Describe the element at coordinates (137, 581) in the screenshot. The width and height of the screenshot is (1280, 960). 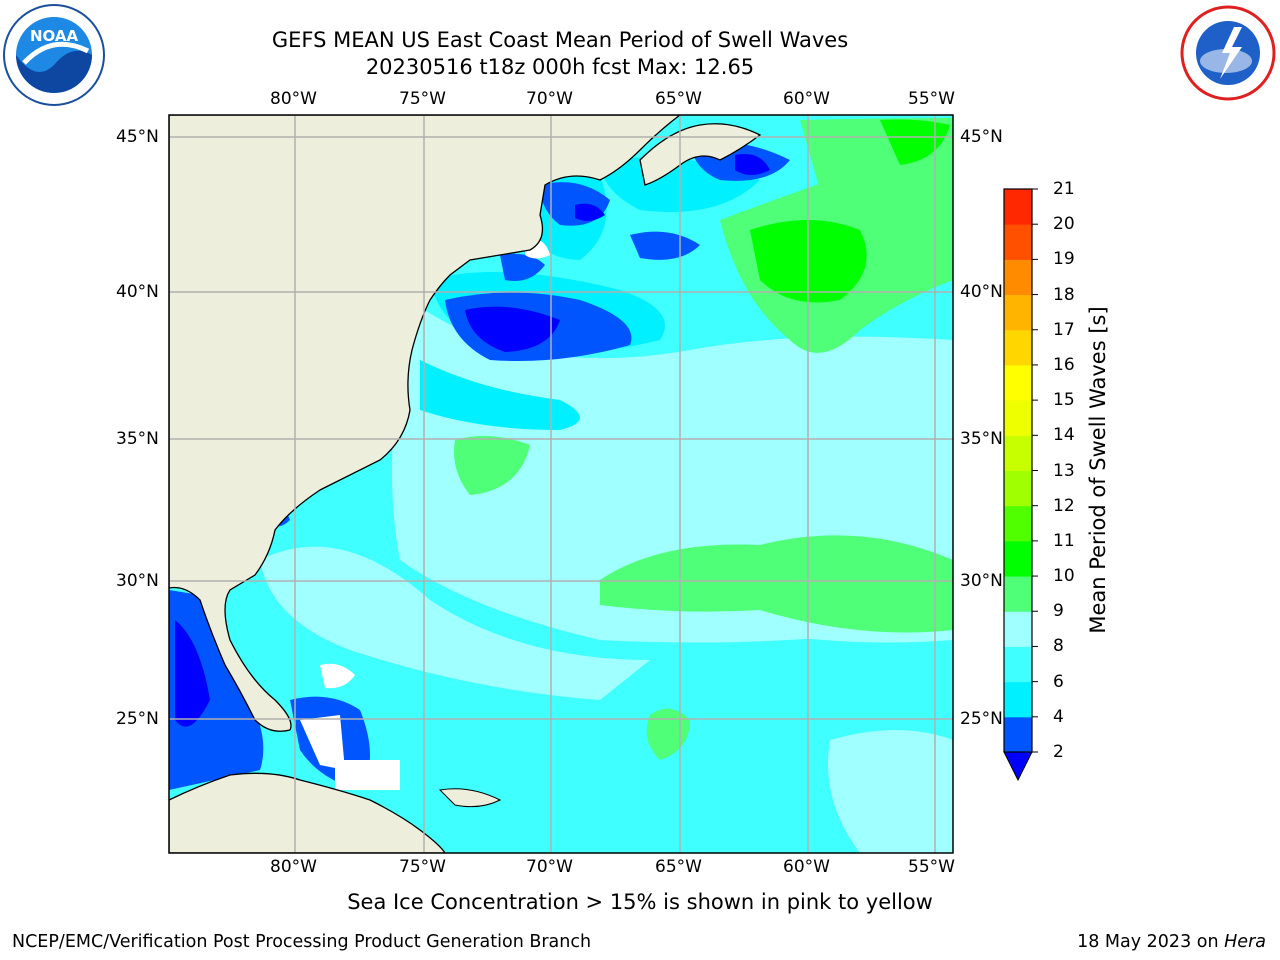
I see `lat-label-left-30n: 30°N` at that location.